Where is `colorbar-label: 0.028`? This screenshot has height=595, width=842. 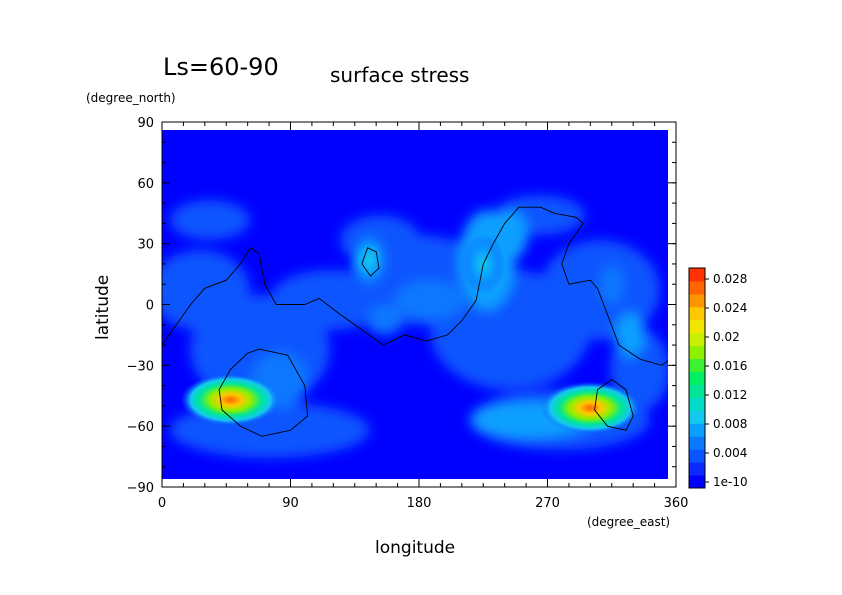 colorbar-label: 0.028 is located at coordinates (730, 279).